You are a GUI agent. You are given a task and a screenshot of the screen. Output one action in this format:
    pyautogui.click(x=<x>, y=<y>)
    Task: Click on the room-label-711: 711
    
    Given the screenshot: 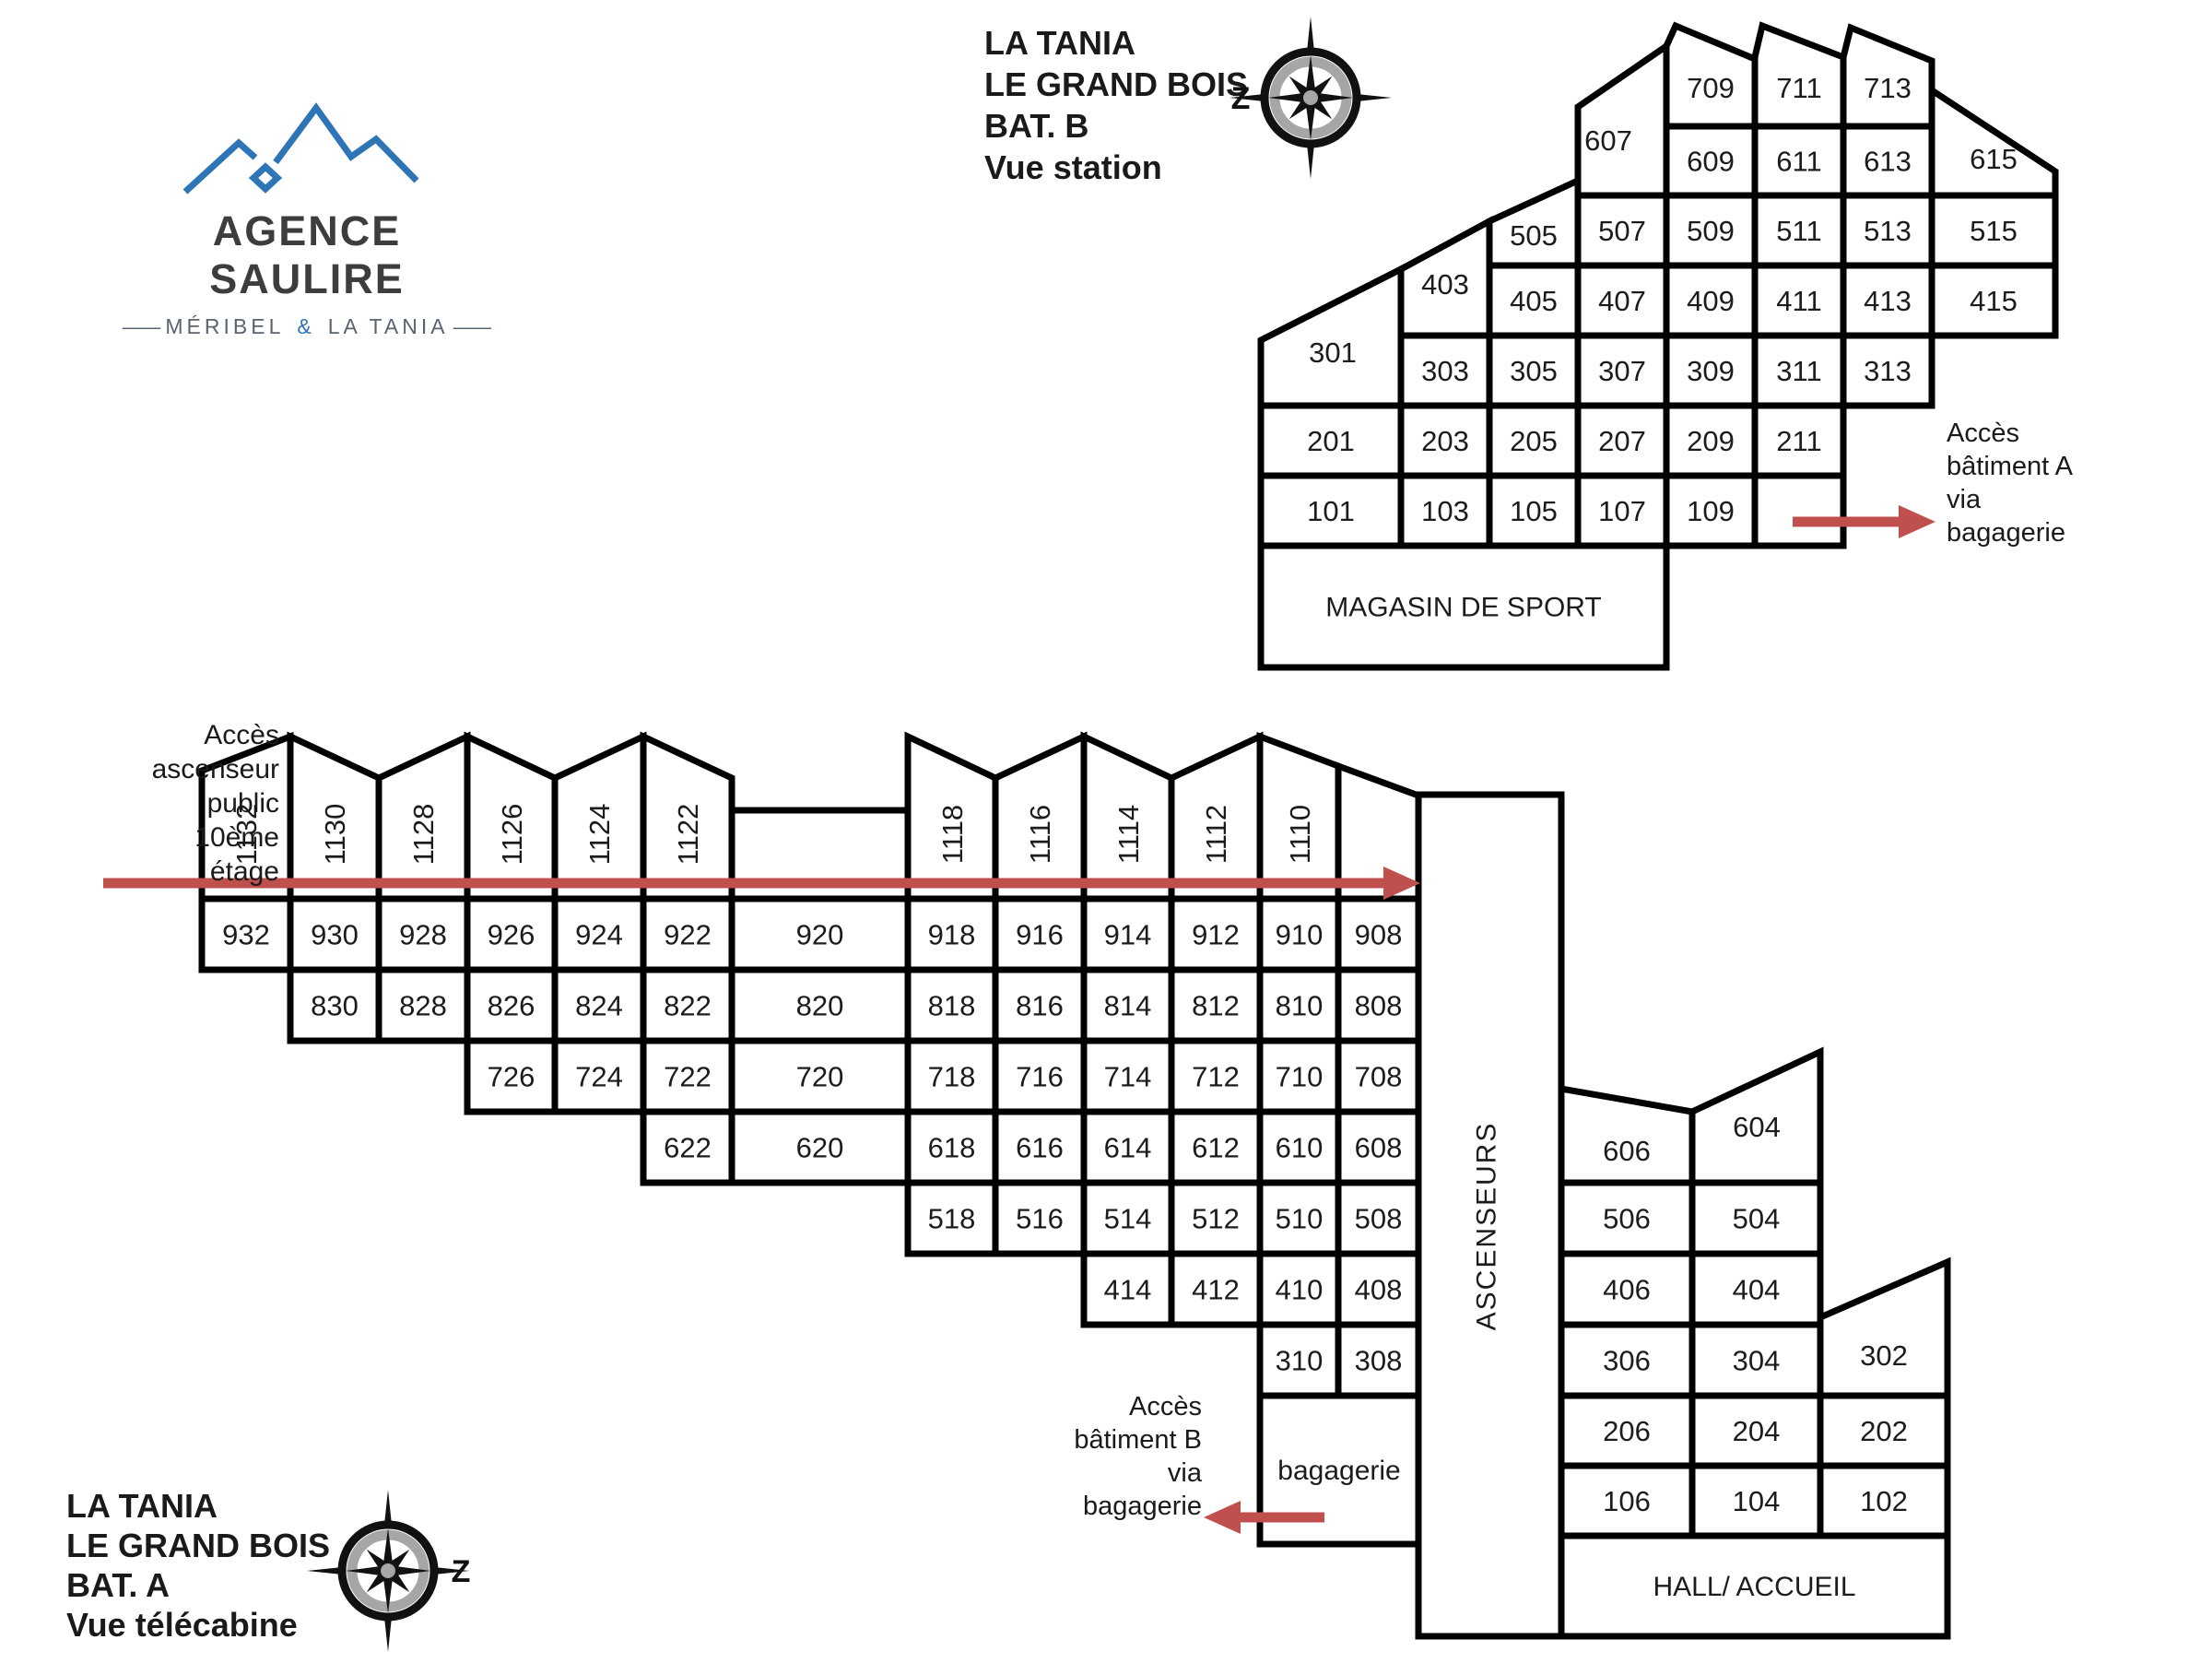 What is the action you would take?
    pyautogui.click(x=1798, y=88)
    